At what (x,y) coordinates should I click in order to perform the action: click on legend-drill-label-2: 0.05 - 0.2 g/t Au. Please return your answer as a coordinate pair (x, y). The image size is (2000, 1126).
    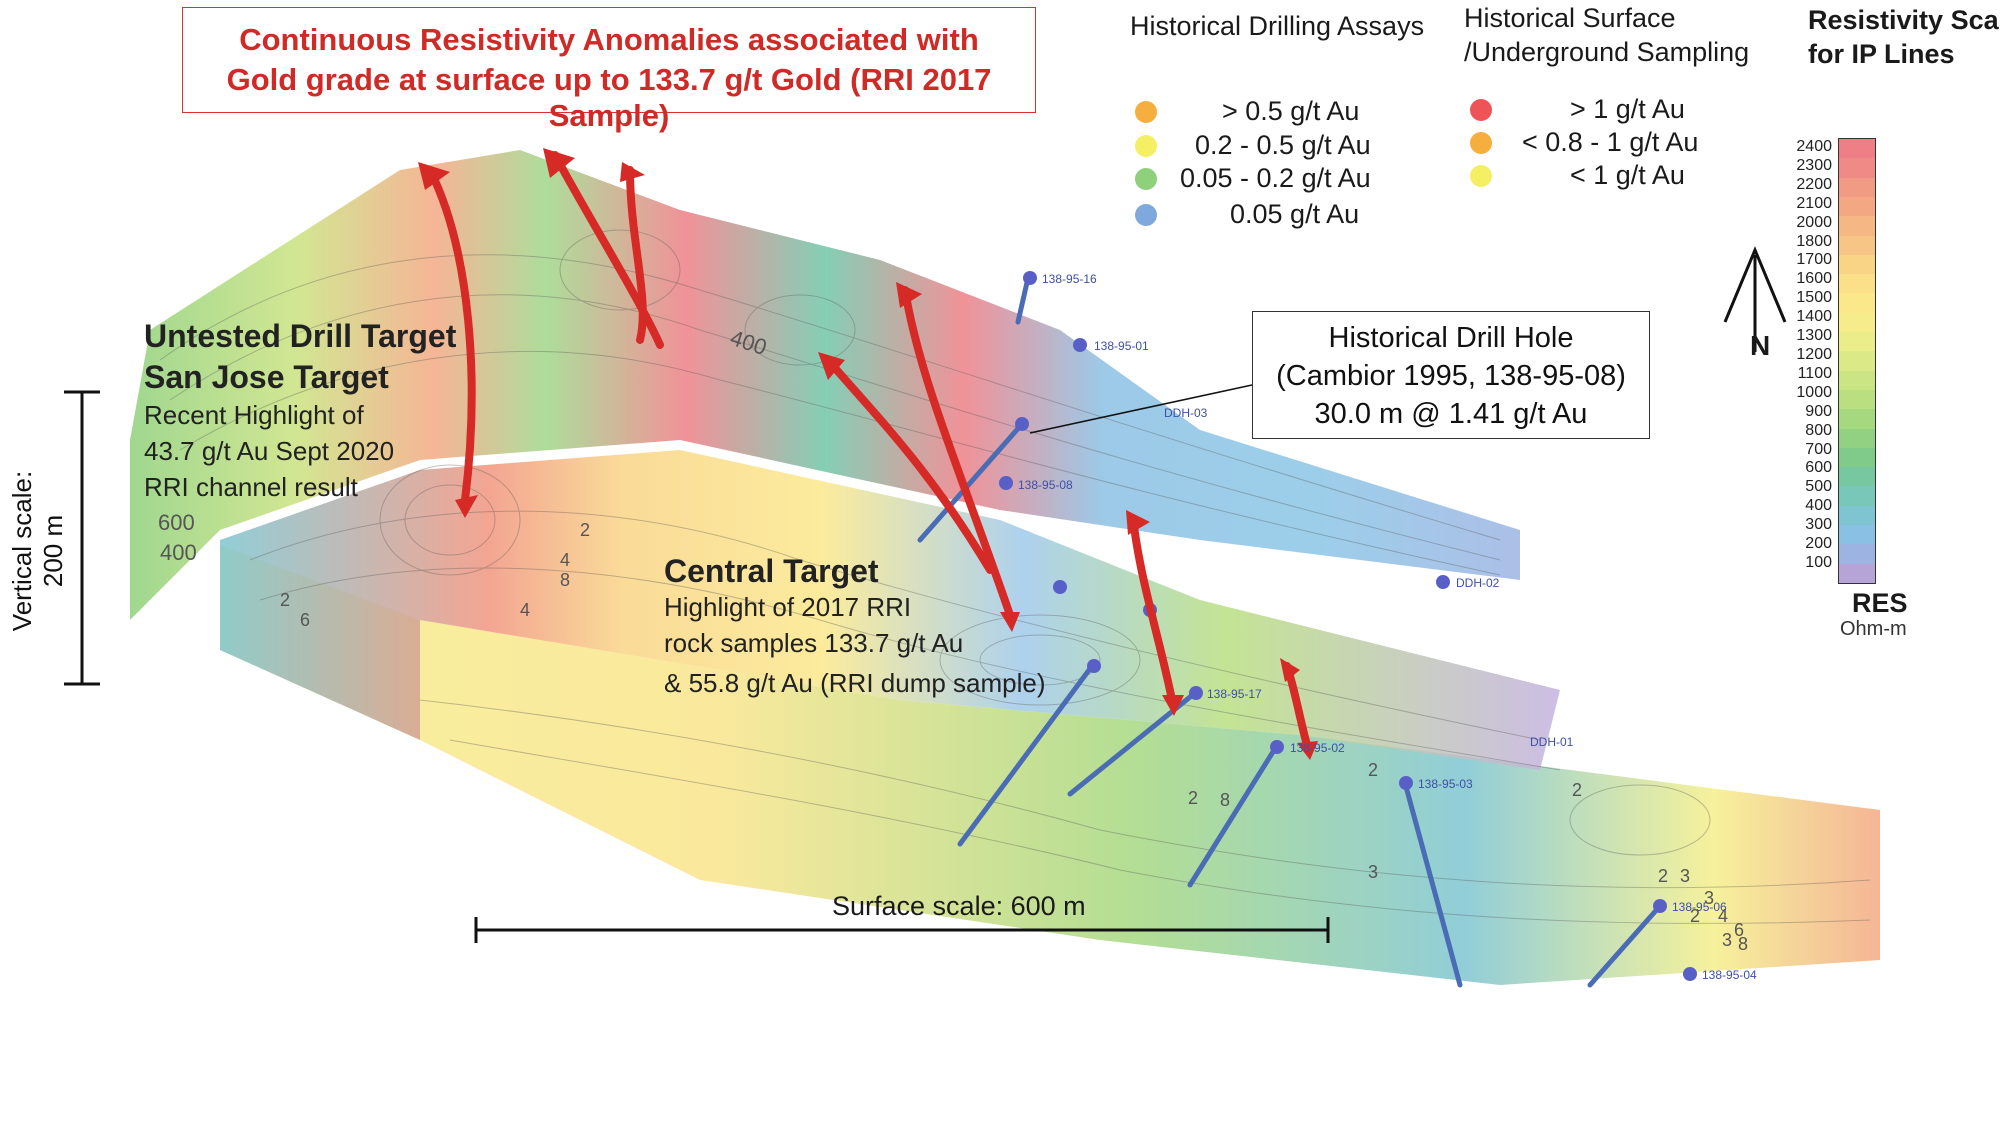
    Looking at the image, I should click on (1275, 178).